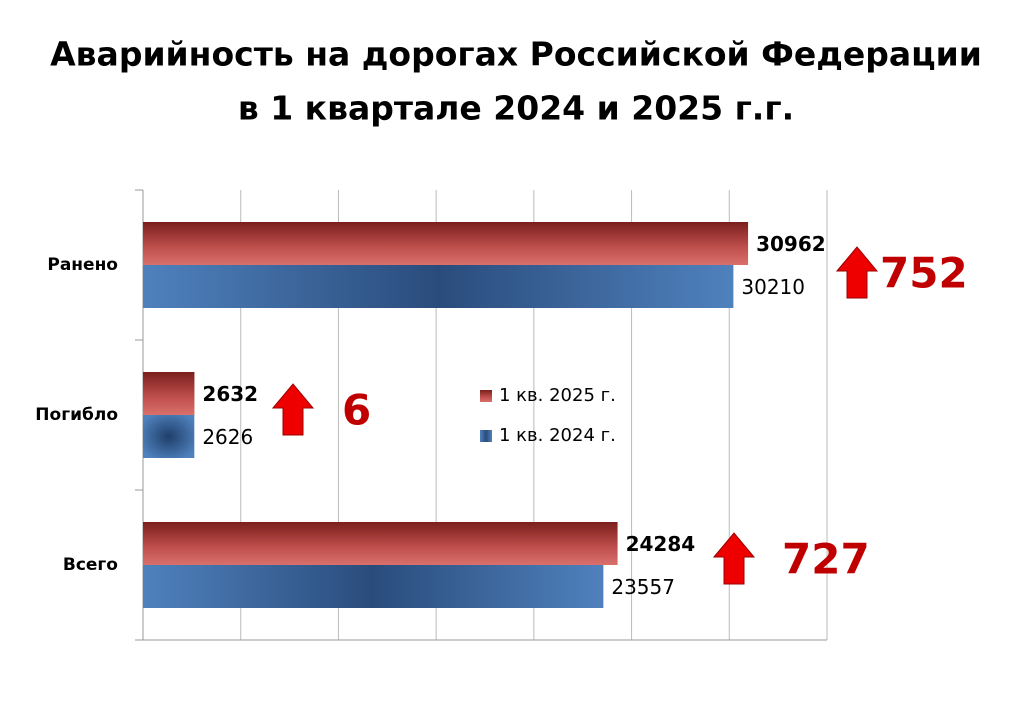 The height and width of the screenshot is (721, 1023). Describe the element at coordinates (826, 559) in the screenshot. I see `annotation: 727` at that location.